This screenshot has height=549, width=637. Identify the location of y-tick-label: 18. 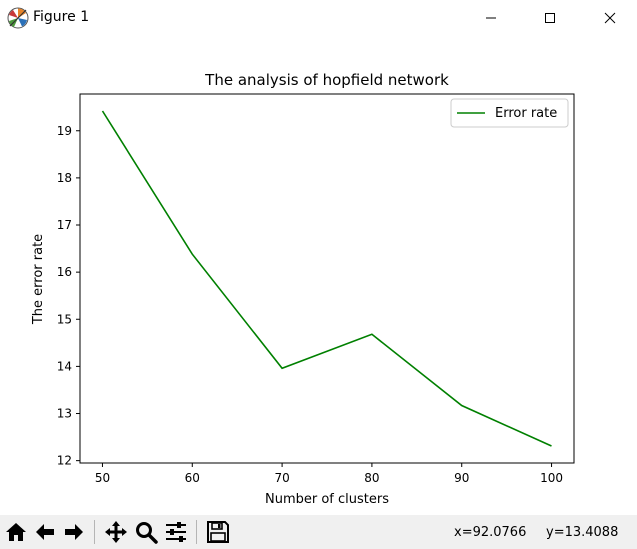
(64, 178).